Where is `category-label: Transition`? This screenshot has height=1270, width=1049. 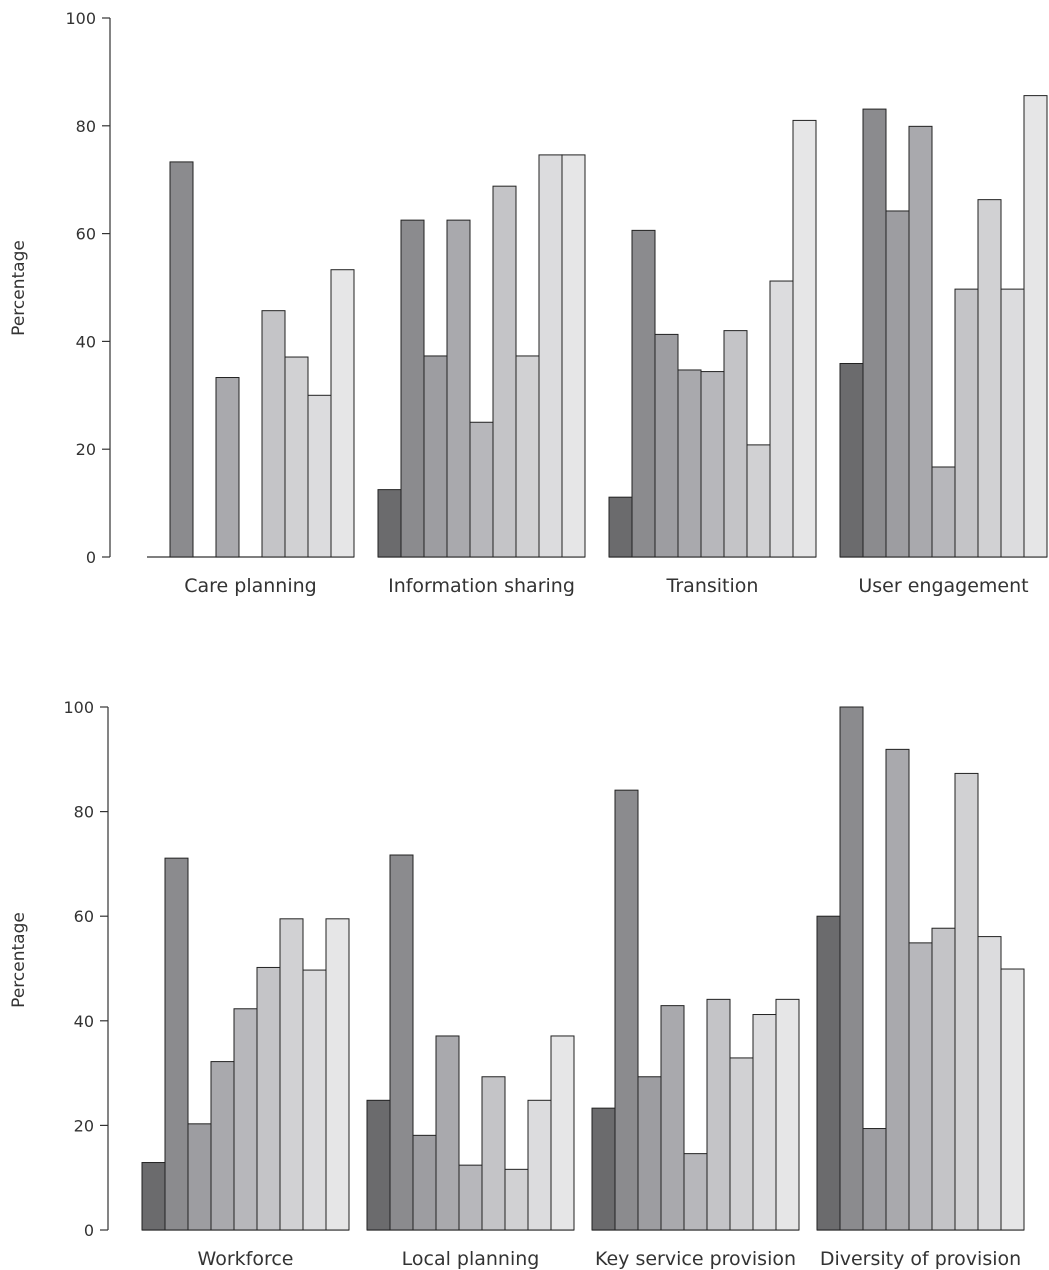
category-label: Transition is located at coordinates (712, 586).